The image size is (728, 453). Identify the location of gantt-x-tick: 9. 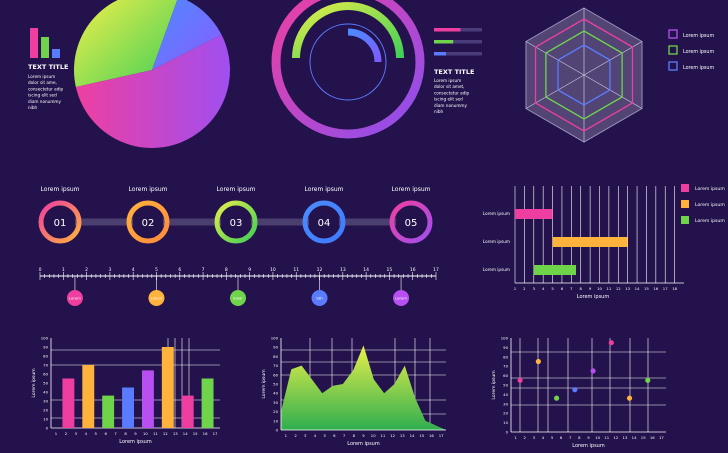
(590, 288).